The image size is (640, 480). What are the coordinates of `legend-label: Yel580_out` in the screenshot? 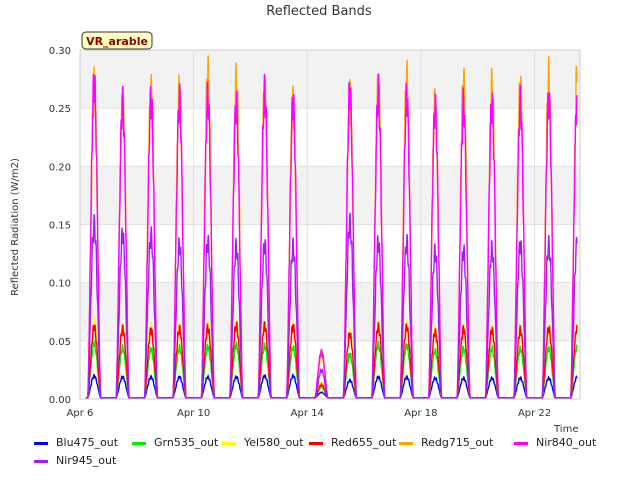 It's located at (274, 442).